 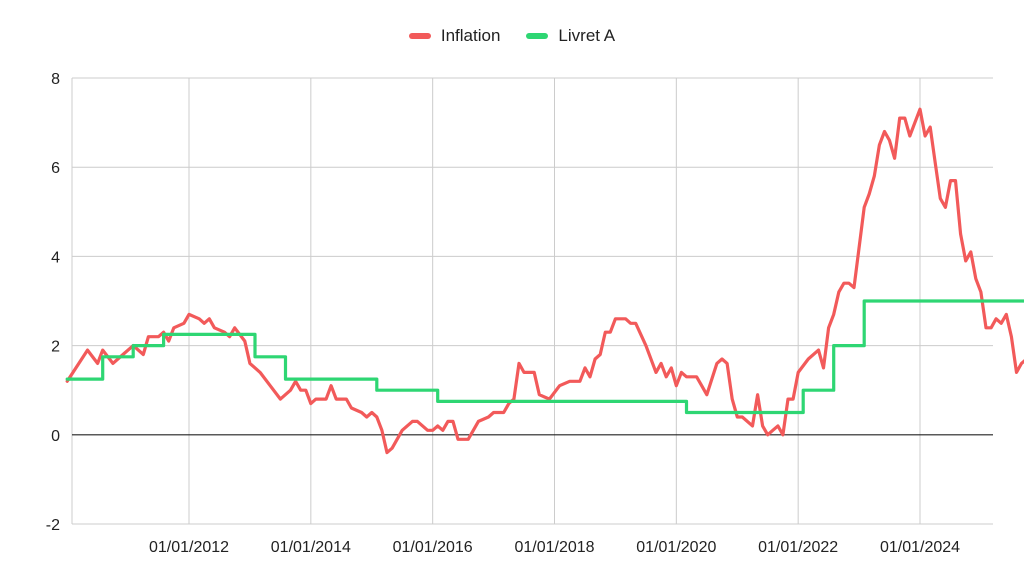 I want to click on x-tick-label: 01/01/2018, so click(x=554, y=547).